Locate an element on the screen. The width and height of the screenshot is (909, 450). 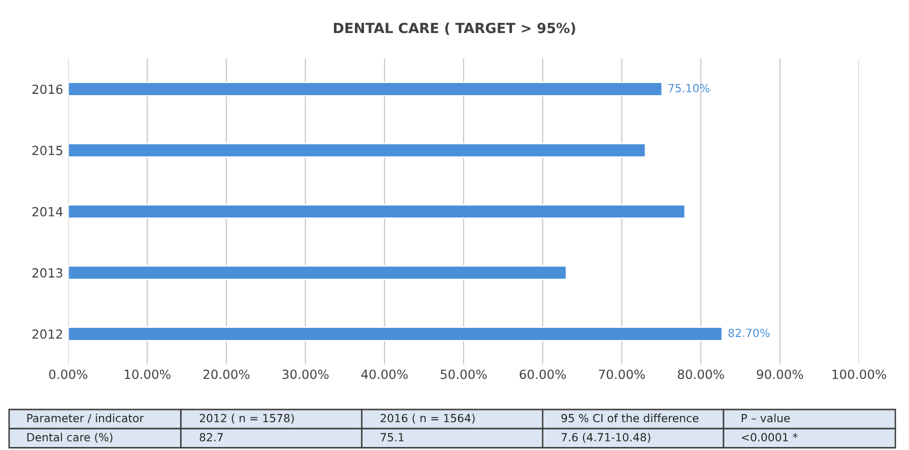
x-tick-label: 30.00% is located at coordinates (305, 375).